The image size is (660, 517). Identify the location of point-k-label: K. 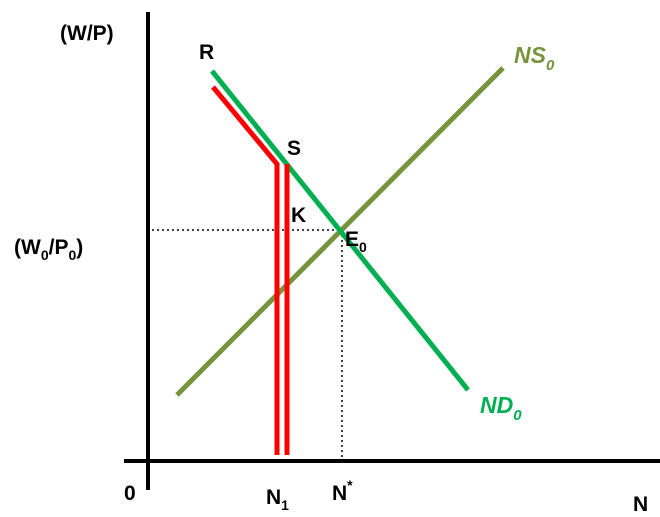
(298, 215).